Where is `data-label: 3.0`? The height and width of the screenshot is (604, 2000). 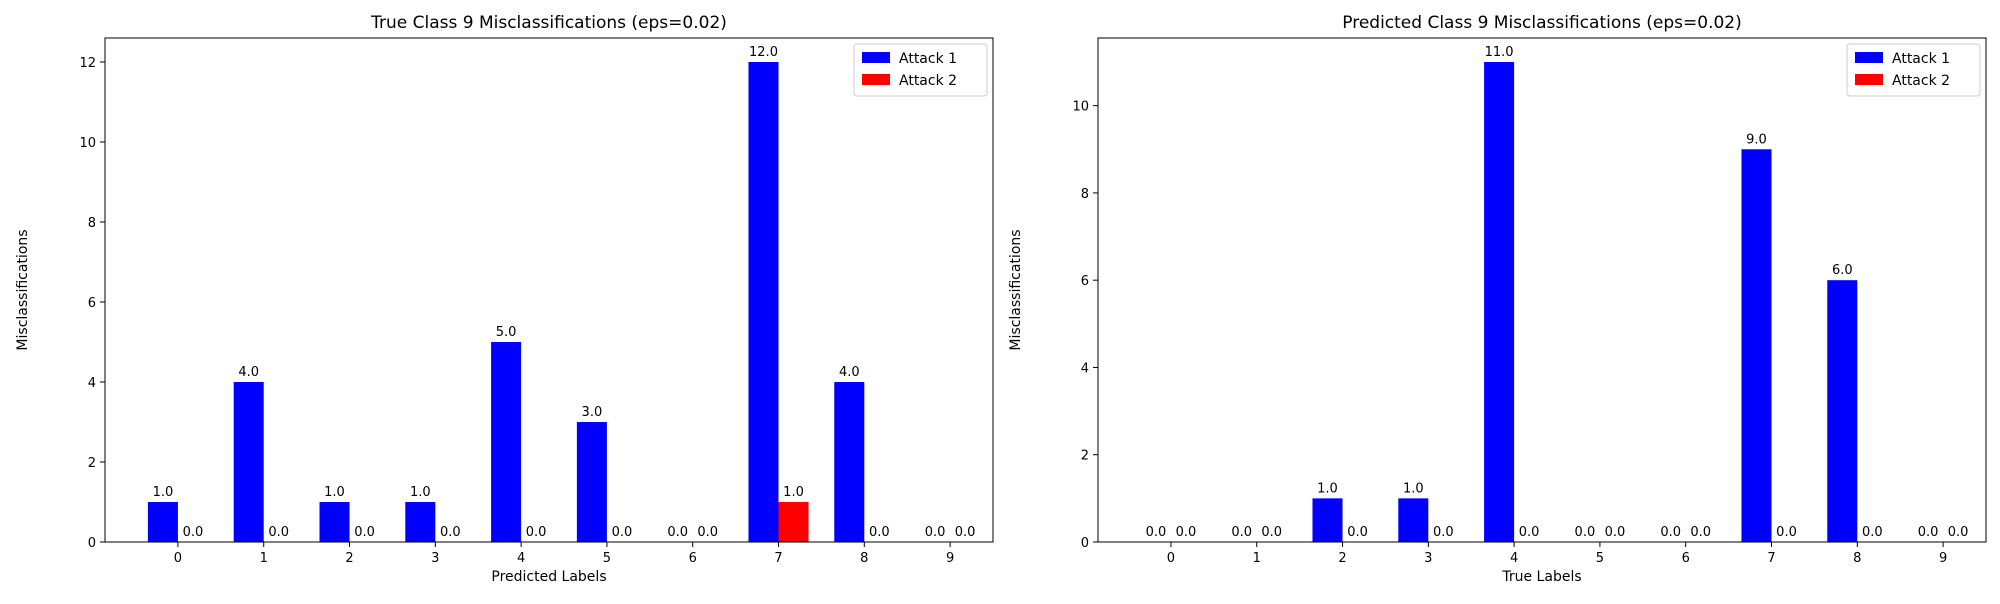 data-label: 3.0 is located at coordinates (592, 412).